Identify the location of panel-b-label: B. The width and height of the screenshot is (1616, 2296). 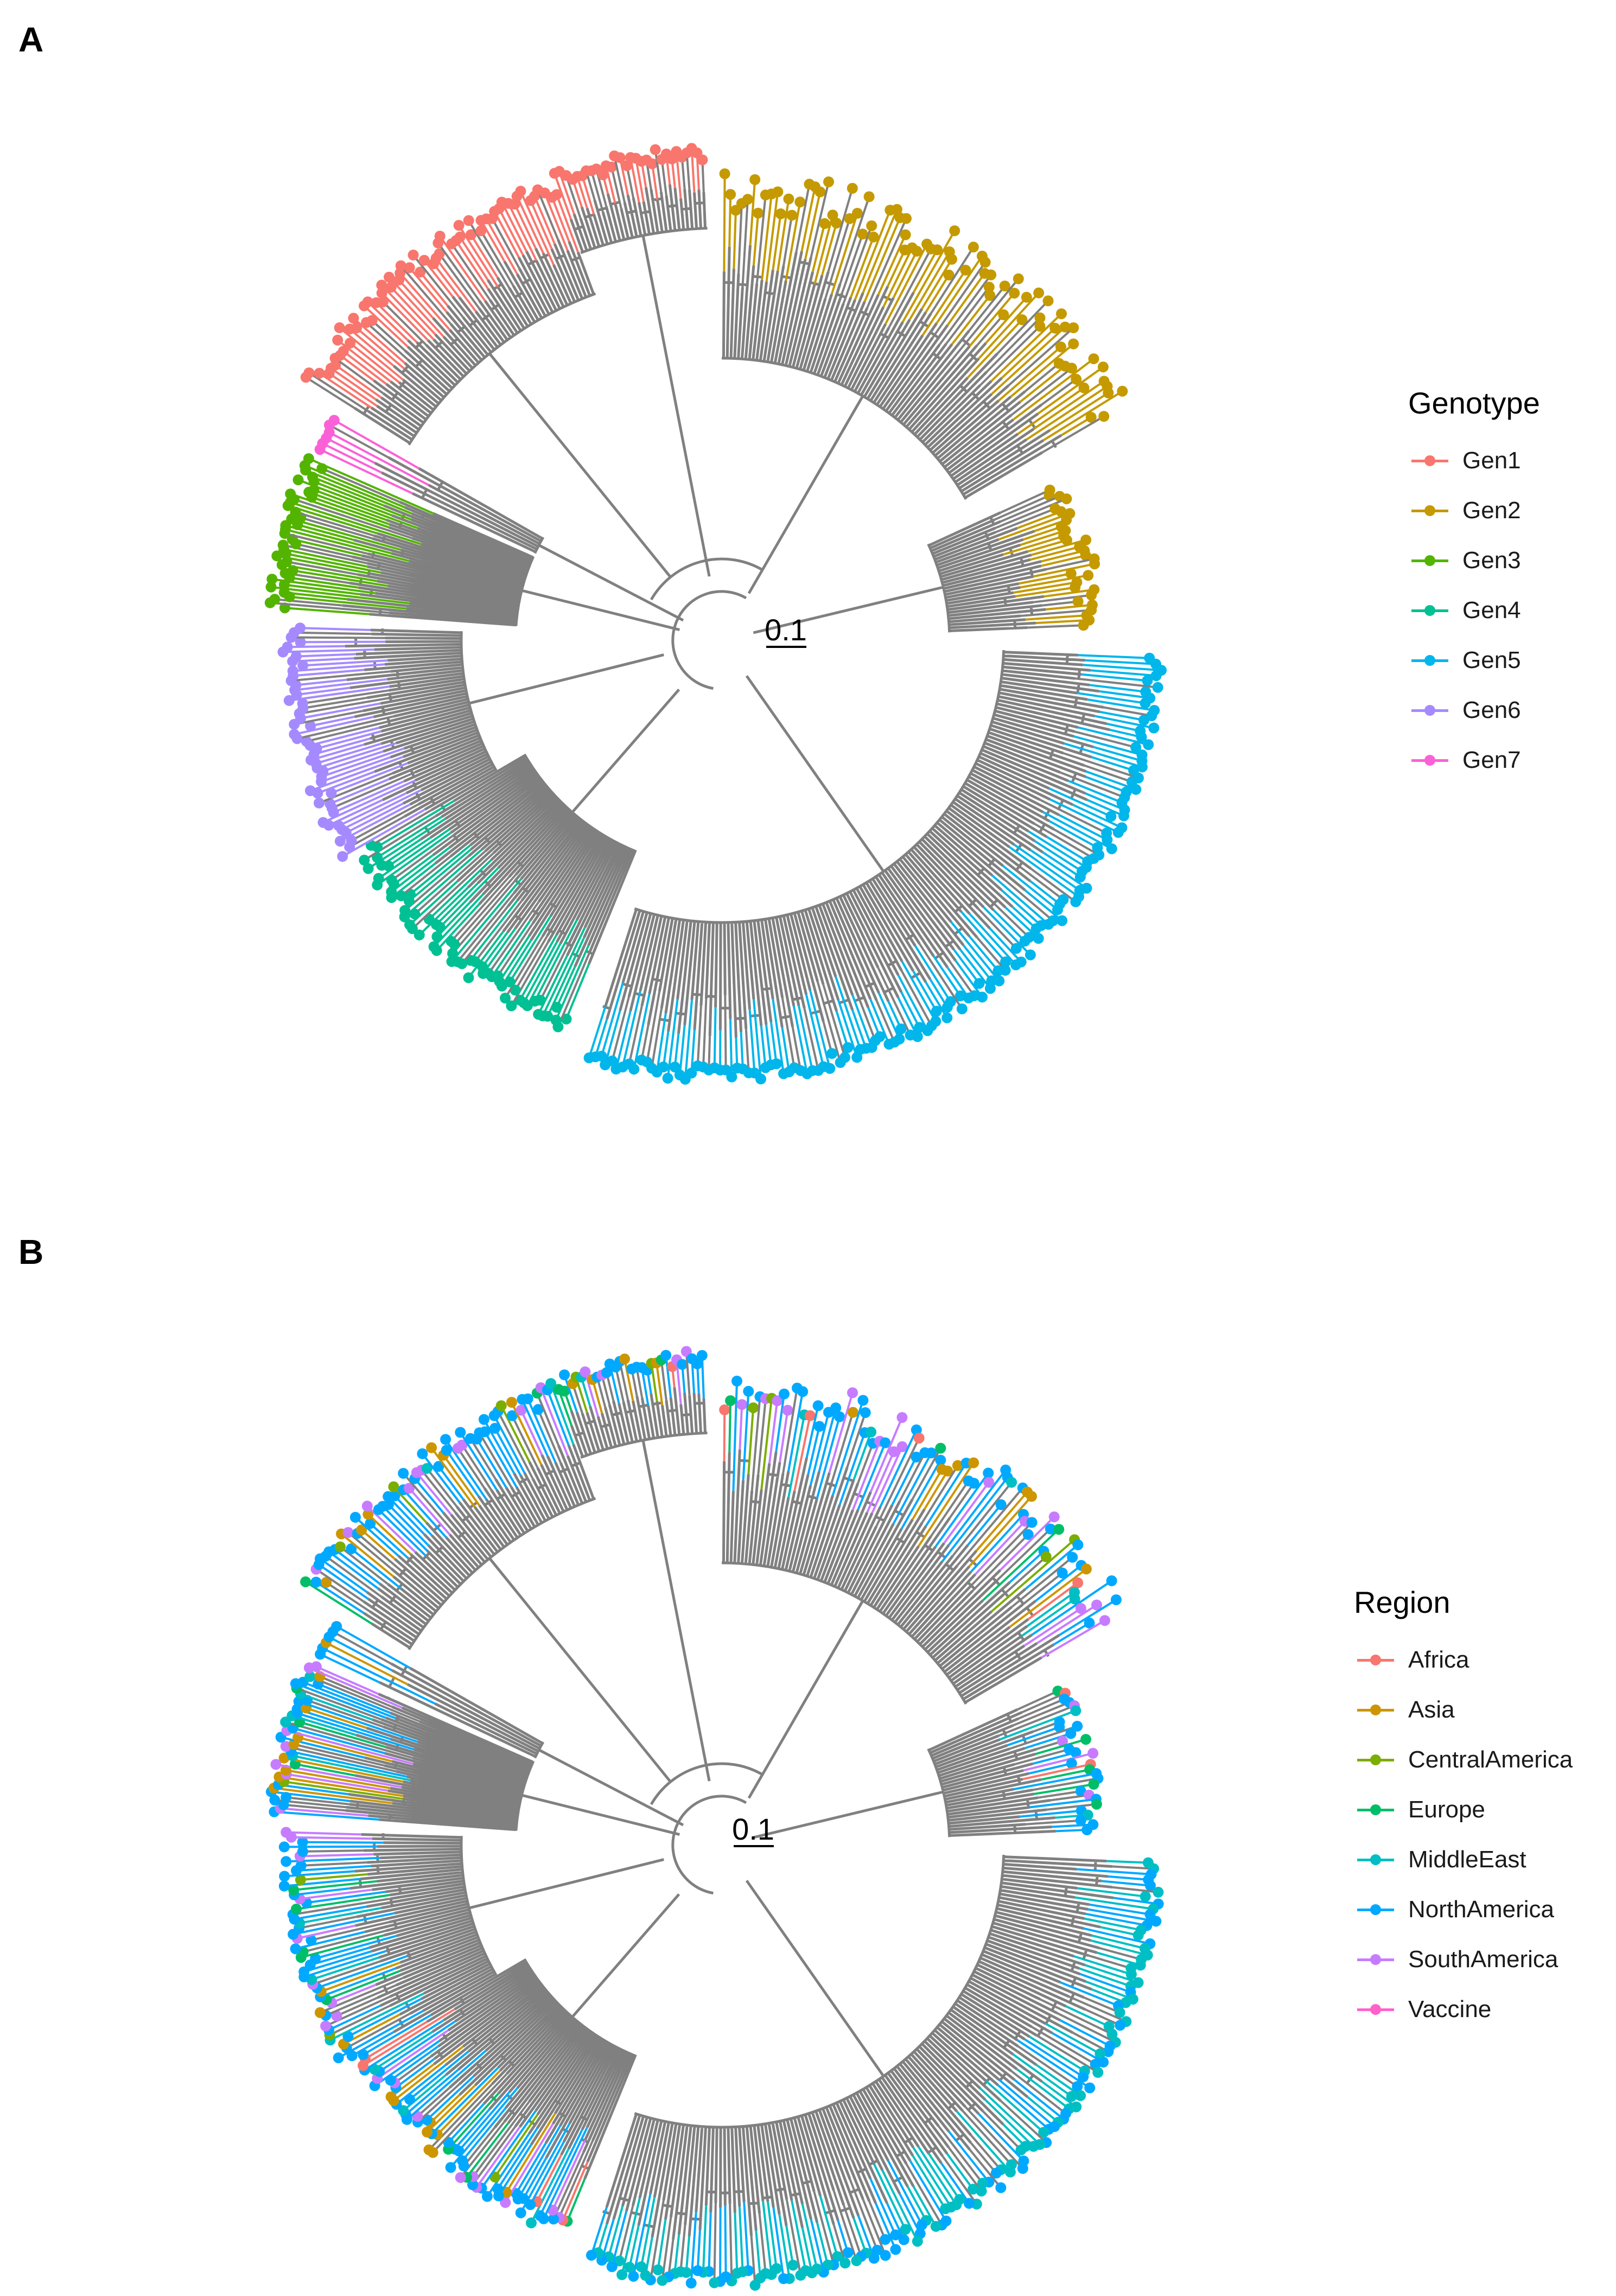
(31, 1251).